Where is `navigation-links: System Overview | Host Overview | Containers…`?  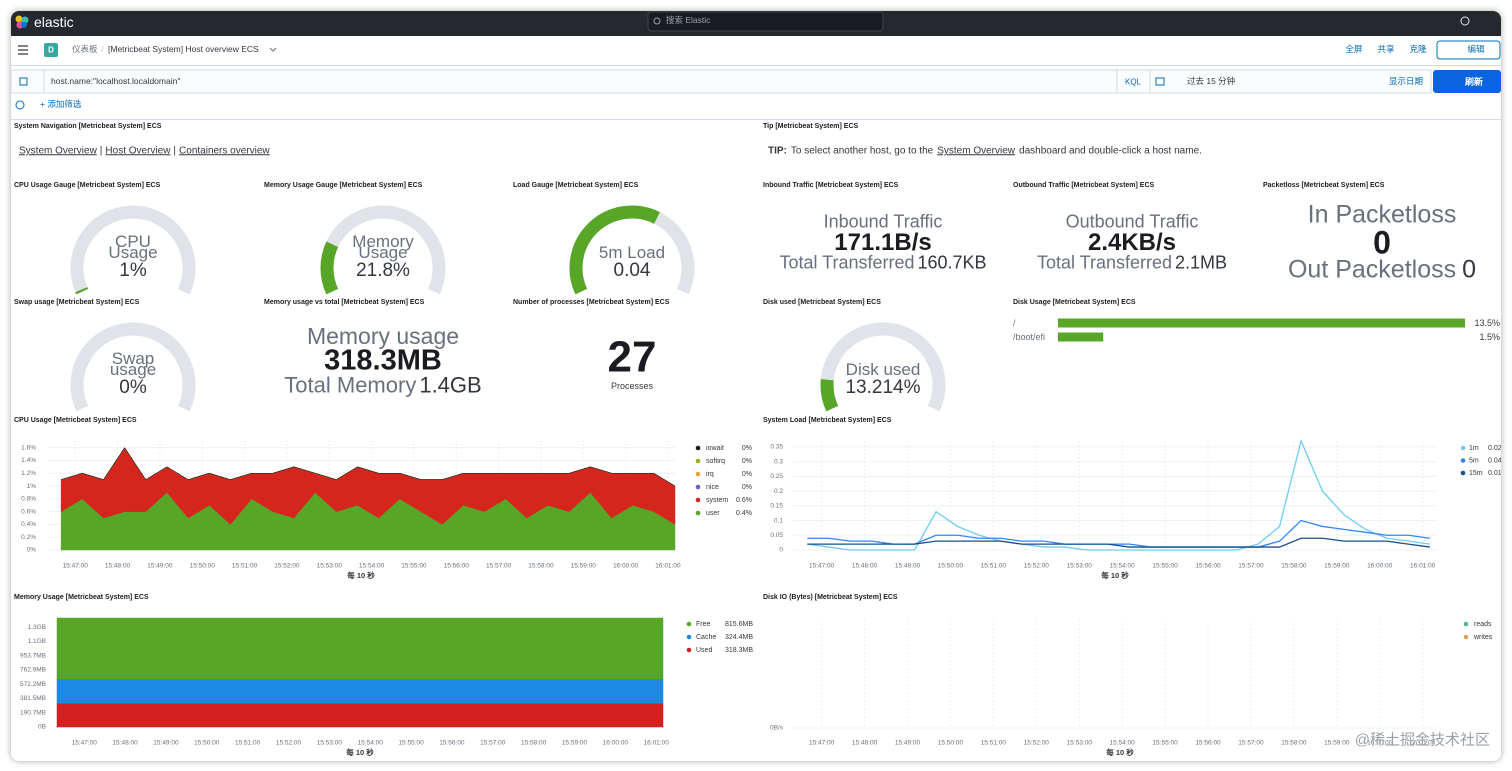 navigation-links: System Overview | Host Overview | Containers… is located at coordinates (144, 151).